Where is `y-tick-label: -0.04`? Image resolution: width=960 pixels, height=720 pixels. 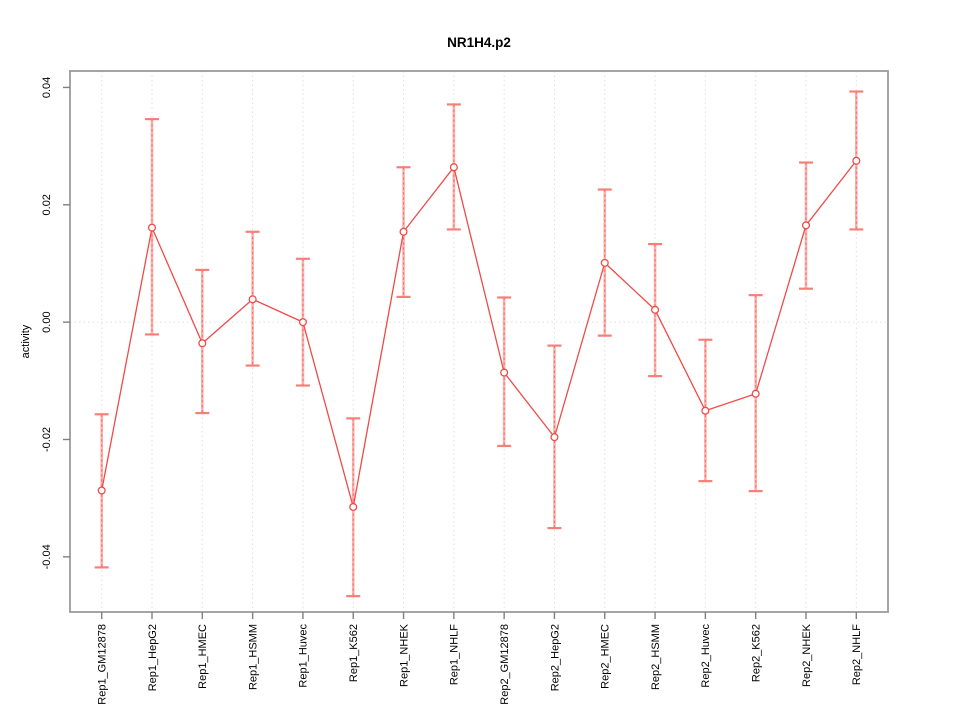 y-tick-label: -0.04 is located at coordinates (47, 556).